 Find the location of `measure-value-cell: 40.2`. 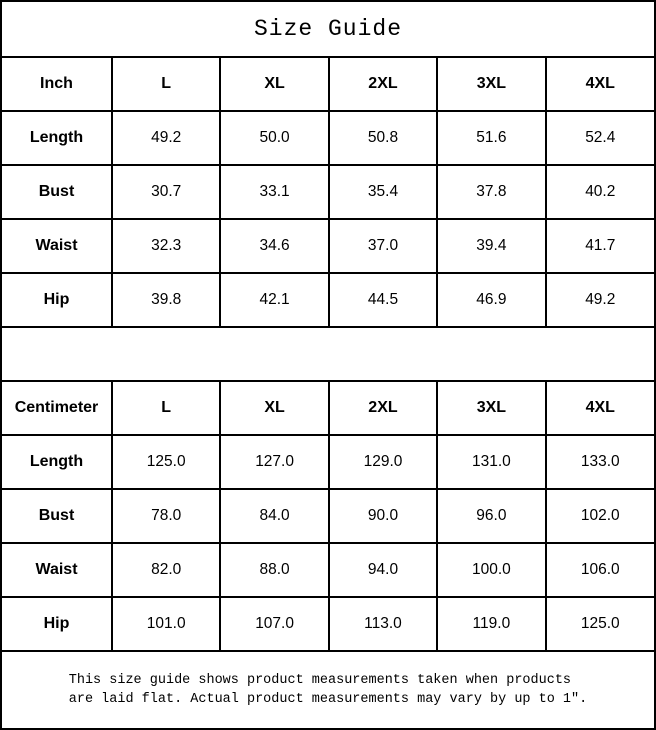

measure-value-cell: 40.2 is located at coordinates (599, 192).